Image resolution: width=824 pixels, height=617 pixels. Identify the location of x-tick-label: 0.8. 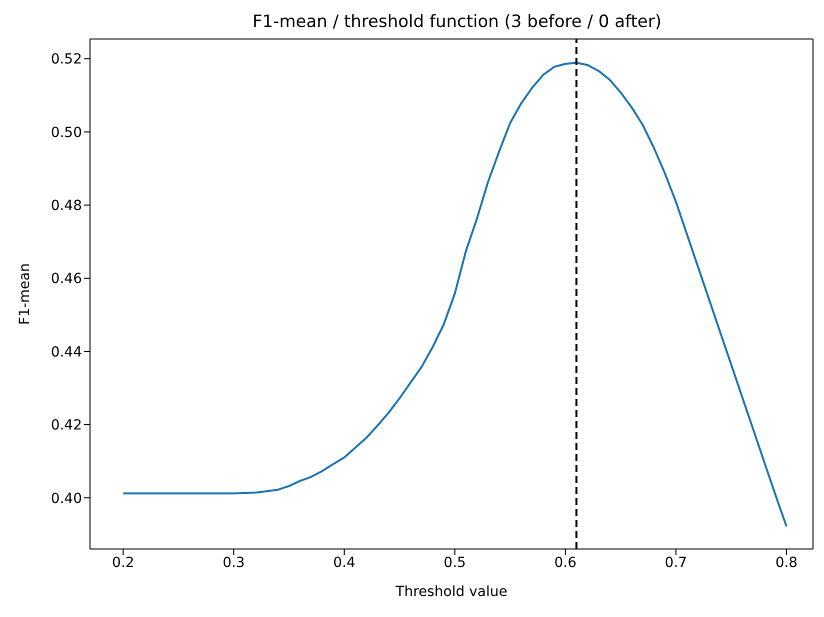
(786, 562).